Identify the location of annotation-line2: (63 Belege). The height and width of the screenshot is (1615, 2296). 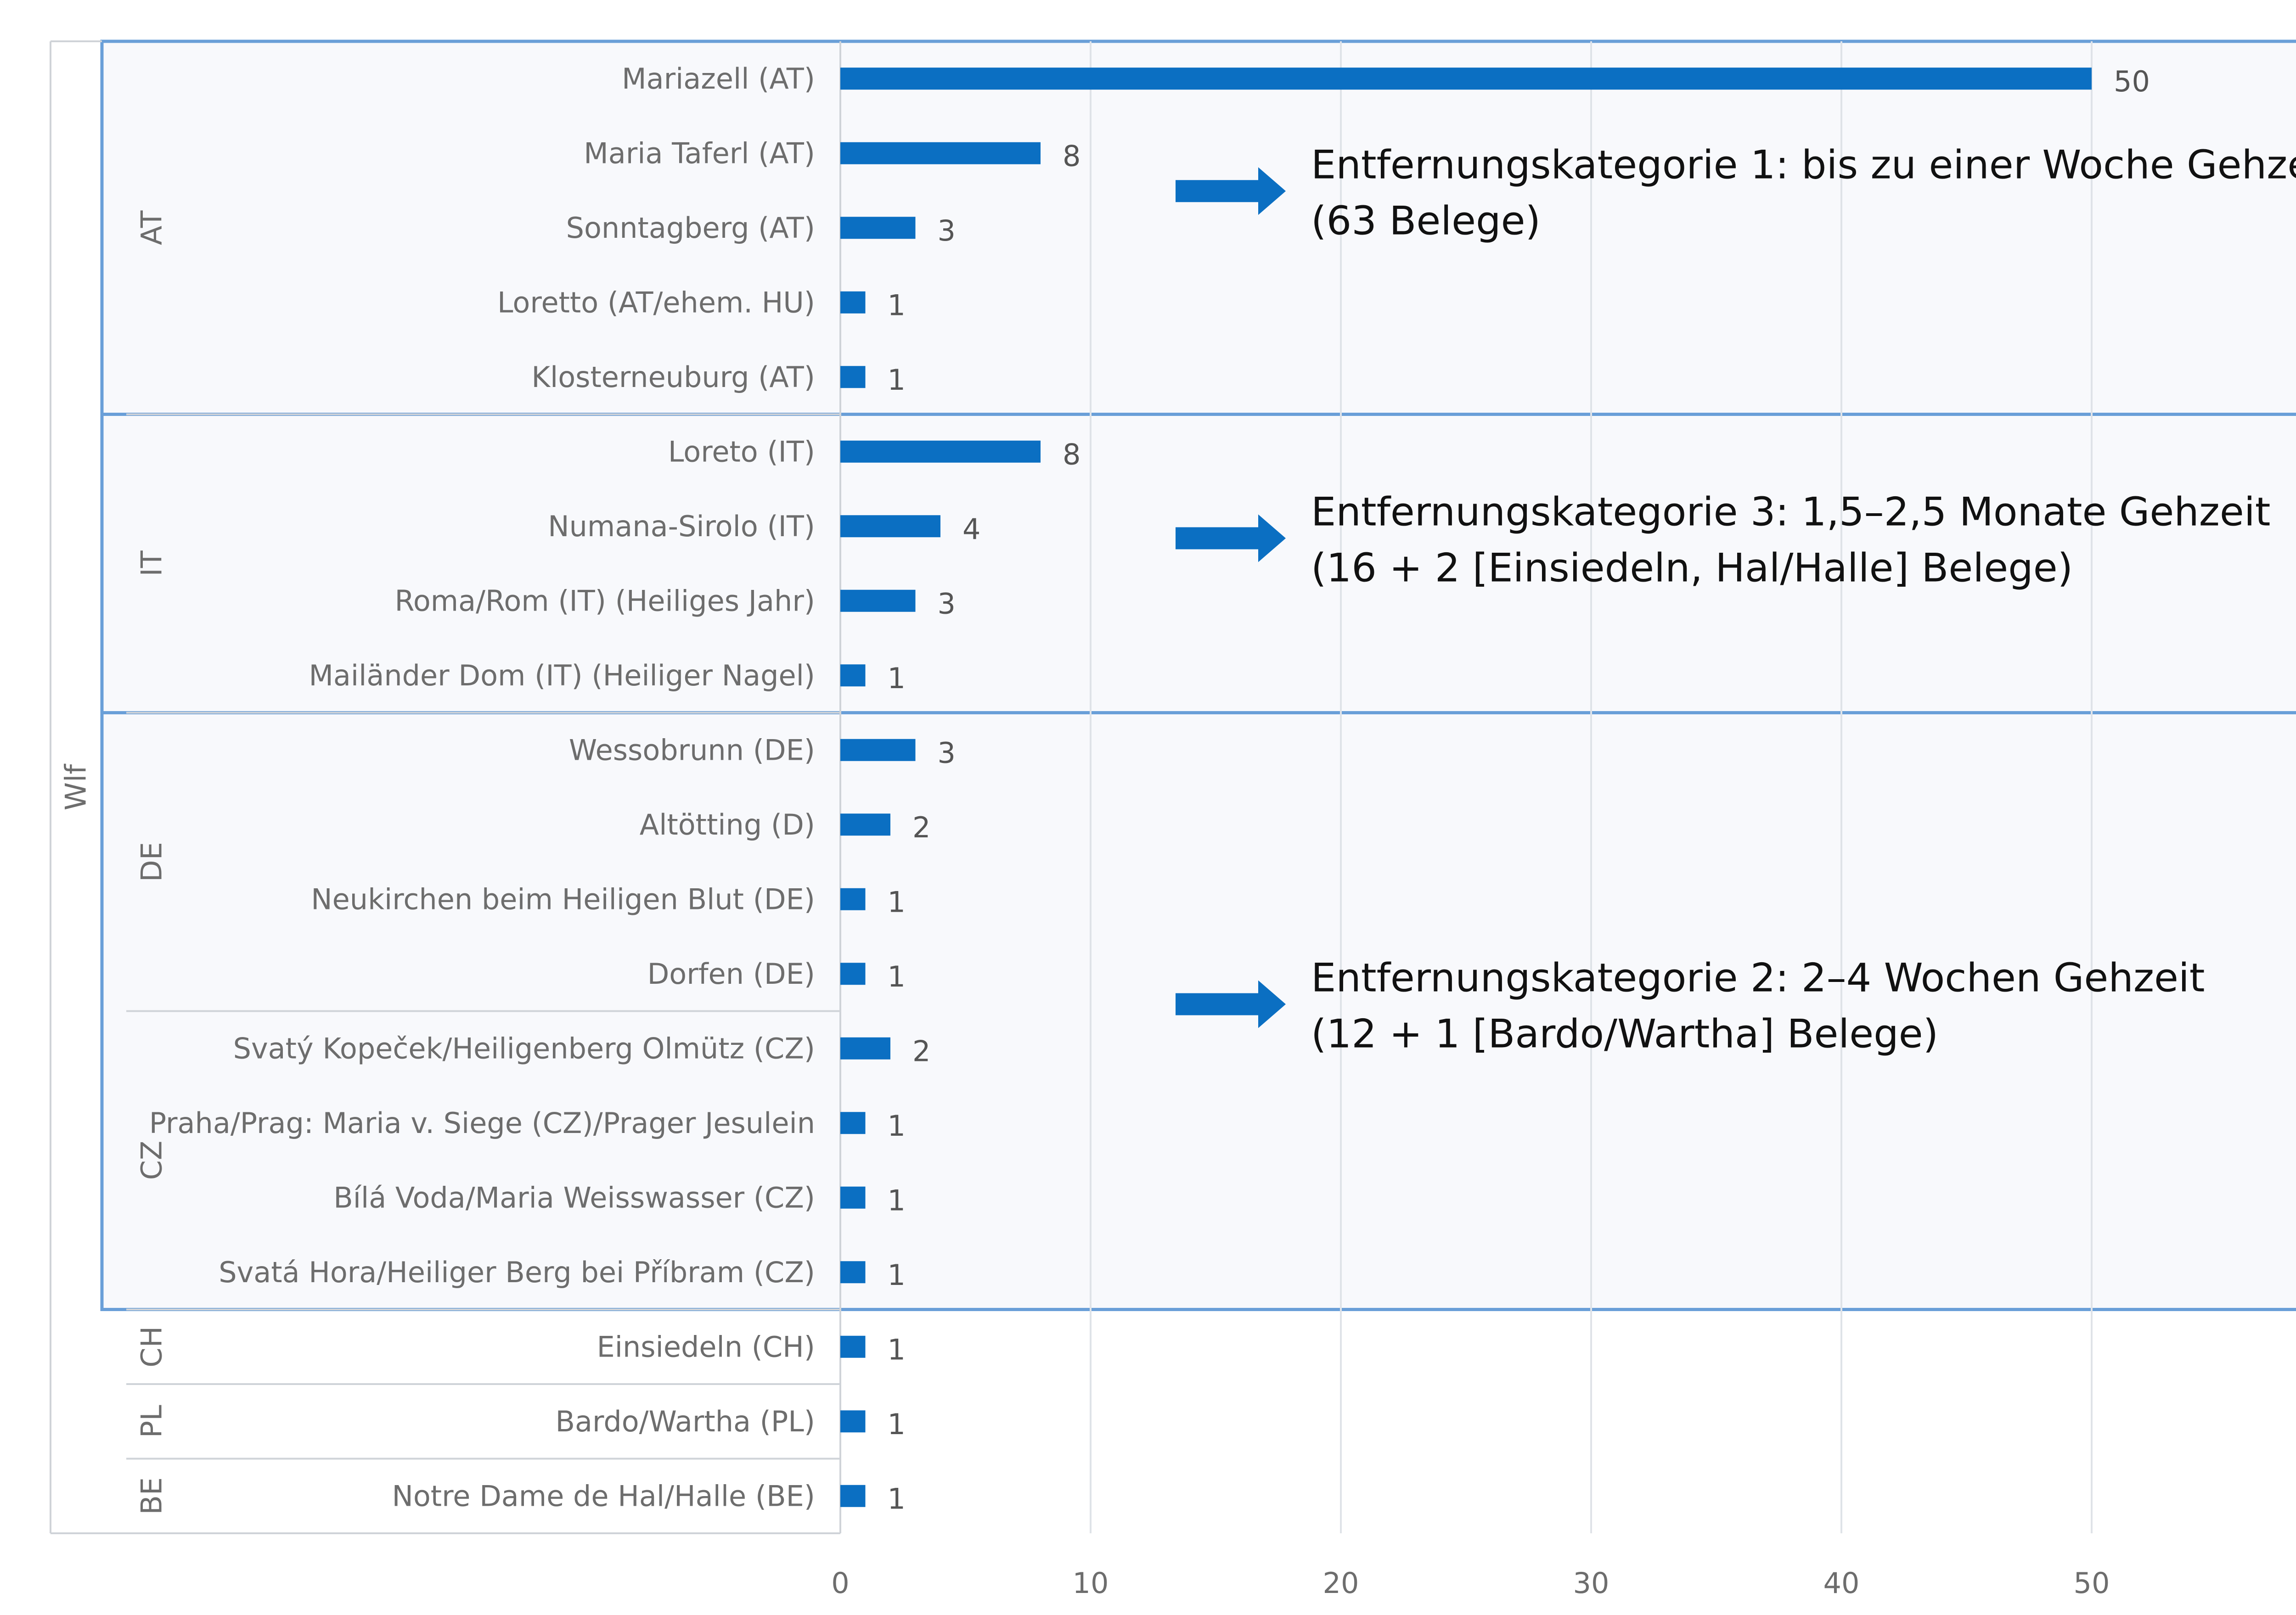
(1426, 221).